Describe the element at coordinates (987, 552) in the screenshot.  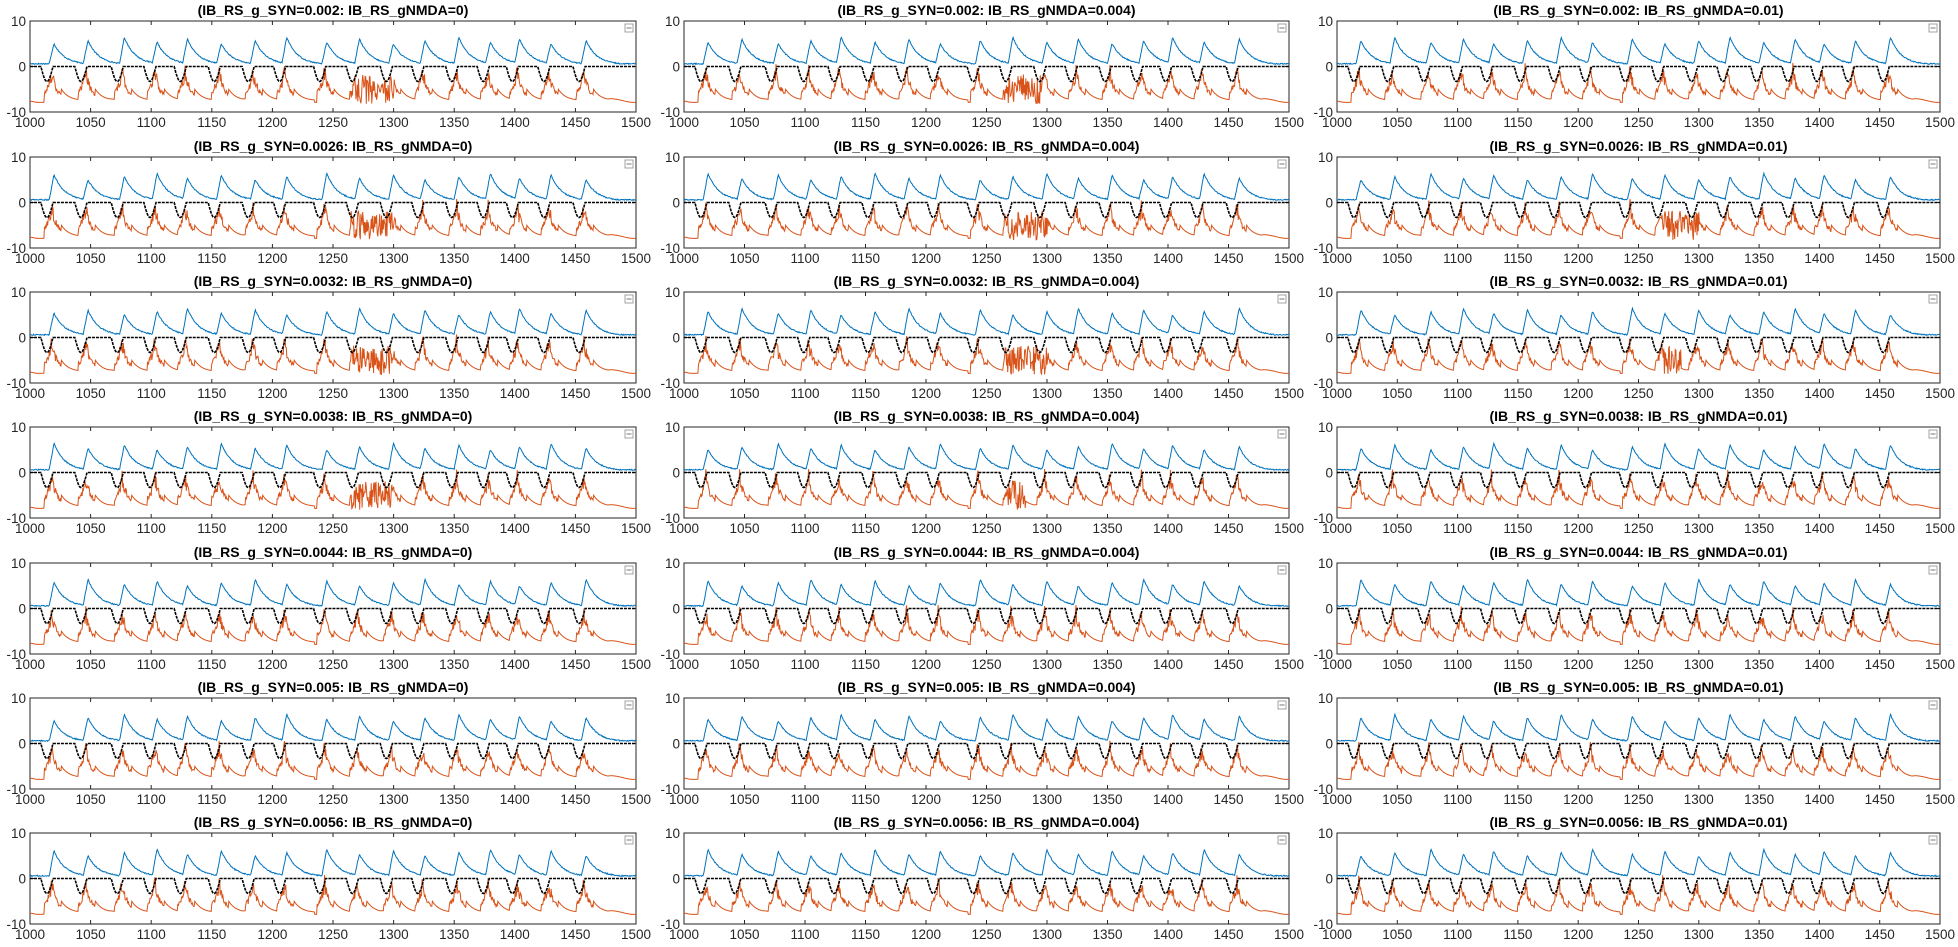
I see `panel-title: (IB_RS_g_SYN=0.0044: IB_RS_gNMDA=0.004)` at that location.